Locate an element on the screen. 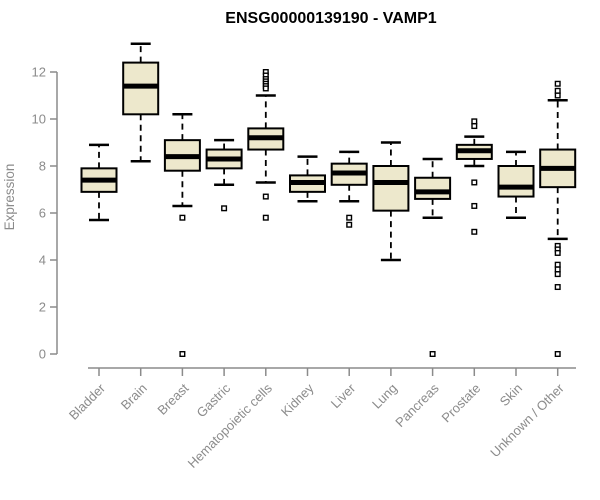  y-tick-label: 8 is located at coordinates (42, 166).